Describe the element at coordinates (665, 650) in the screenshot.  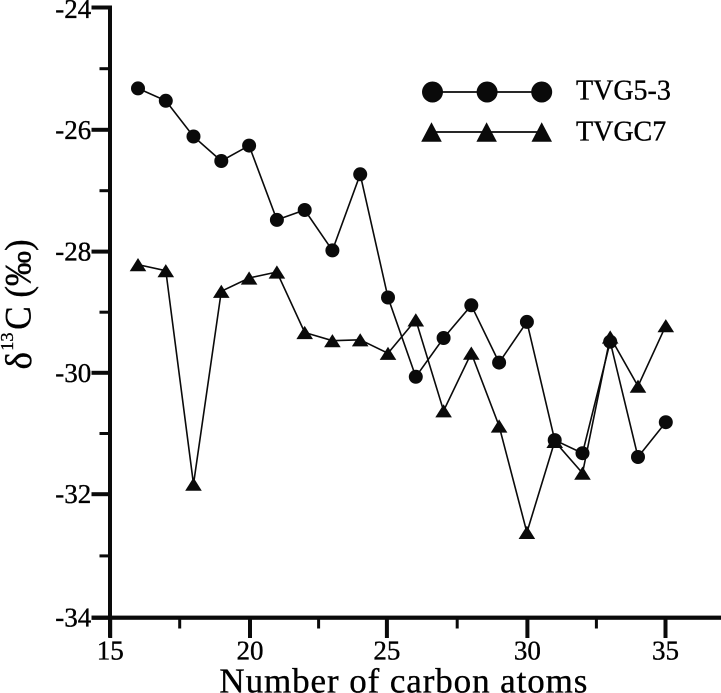
I see `svg-text: 35` at that location.